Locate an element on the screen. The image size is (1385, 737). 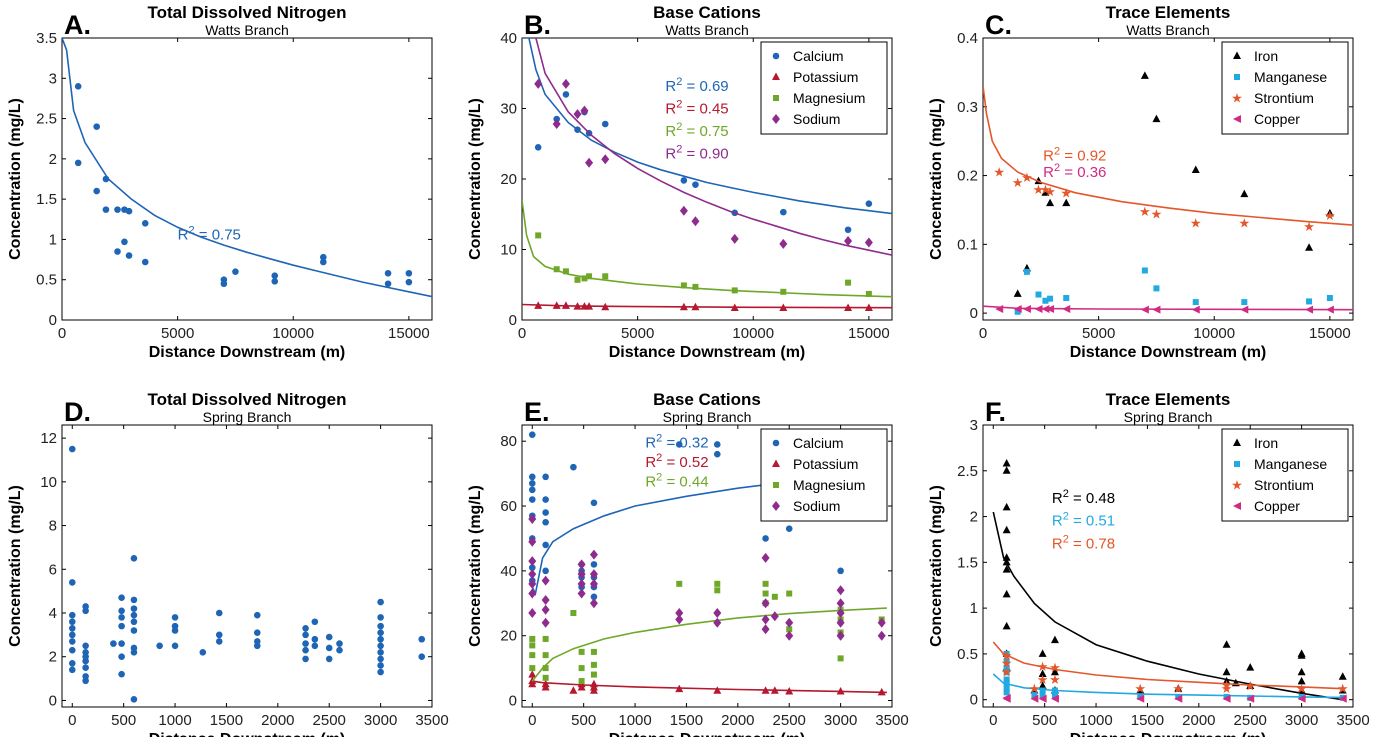
legend: Iron Manganese ★ Strontium Copper is located at coordinates (1285, 88).